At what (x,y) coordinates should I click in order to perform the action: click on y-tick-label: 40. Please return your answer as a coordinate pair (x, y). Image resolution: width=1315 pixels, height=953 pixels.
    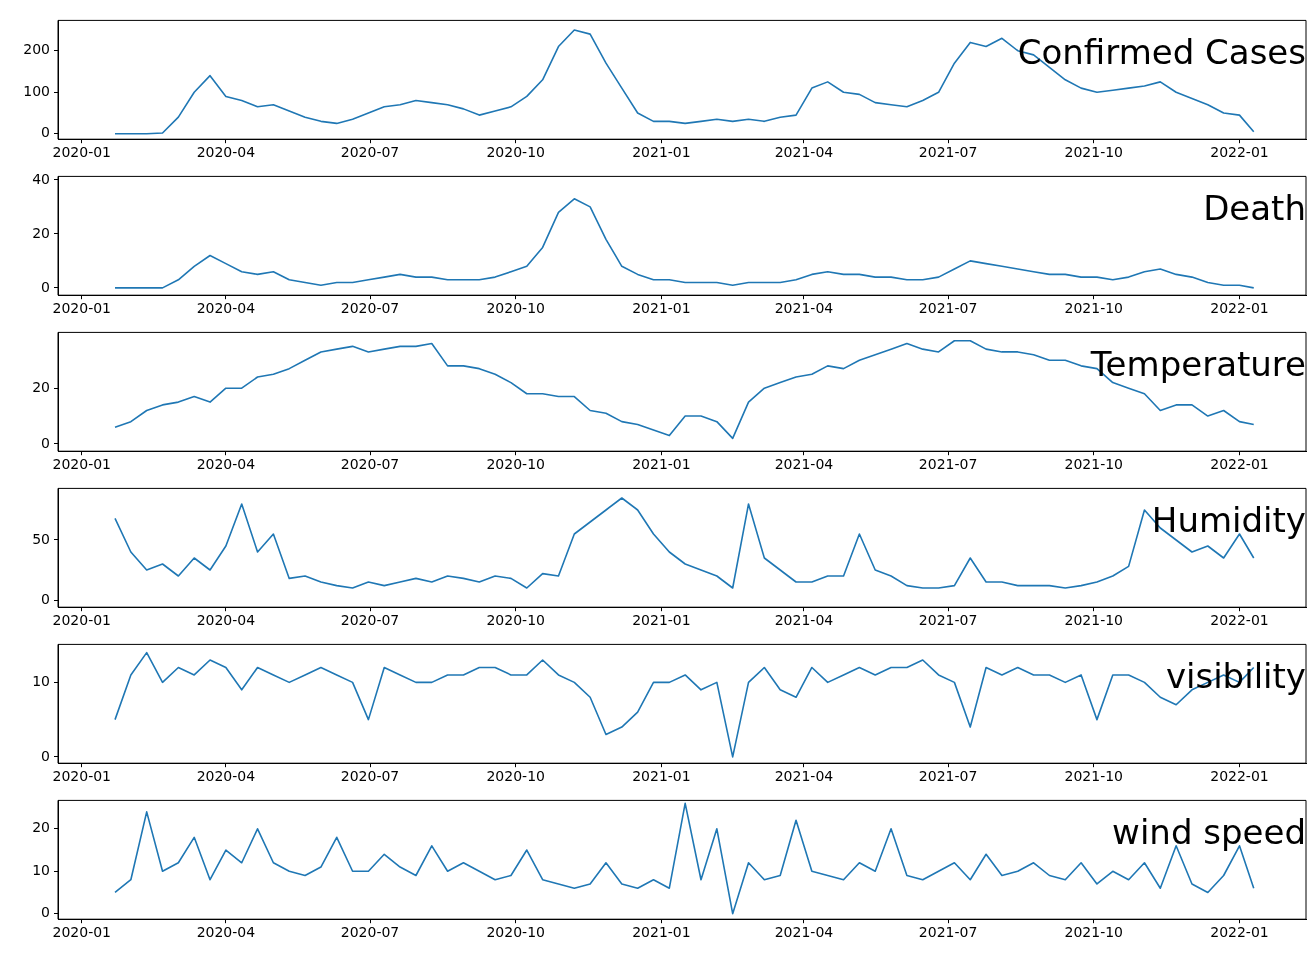
    Looking at the image, I should click on (41, 178).